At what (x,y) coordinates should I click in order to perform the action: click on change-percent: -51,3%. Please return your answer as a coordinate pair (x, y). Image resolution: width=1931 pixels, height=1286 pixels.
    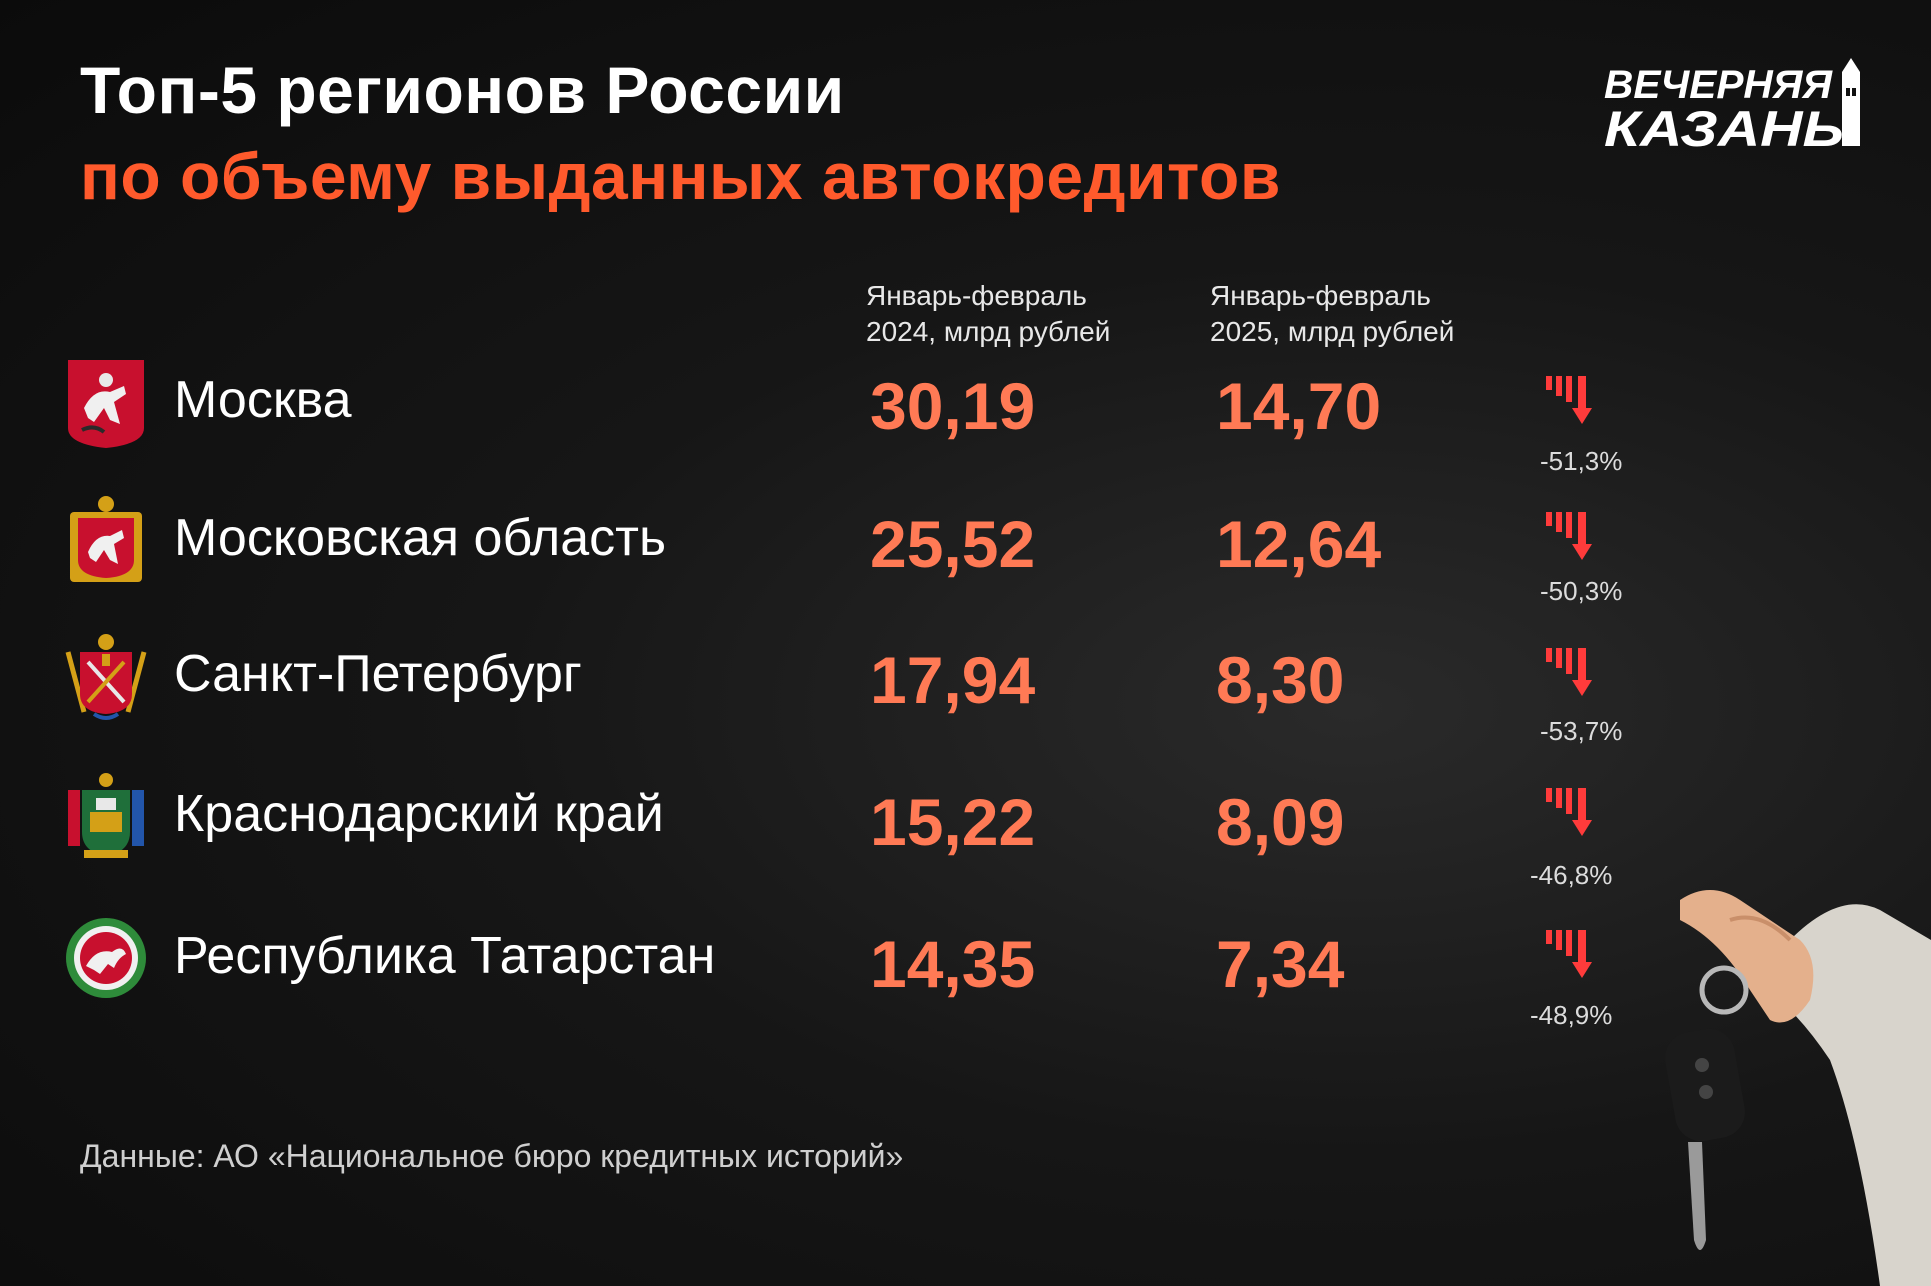
    Looking at the image, I should click on (1581, 461).